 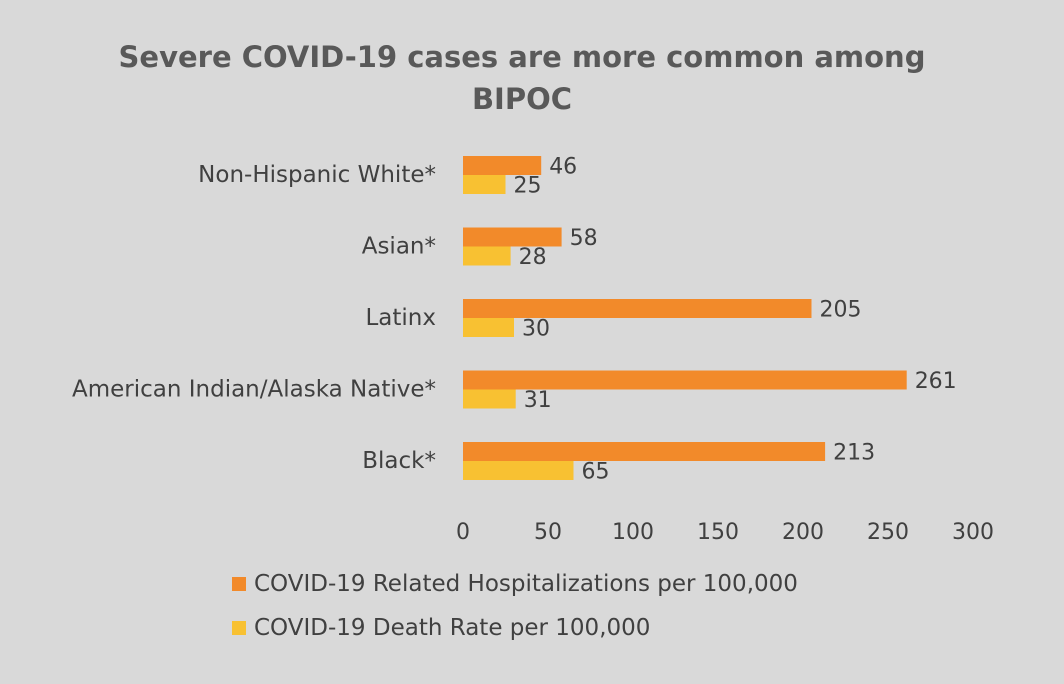 I want to click on category-label: Non-Hispanic White*, so click(x=317, y=175).